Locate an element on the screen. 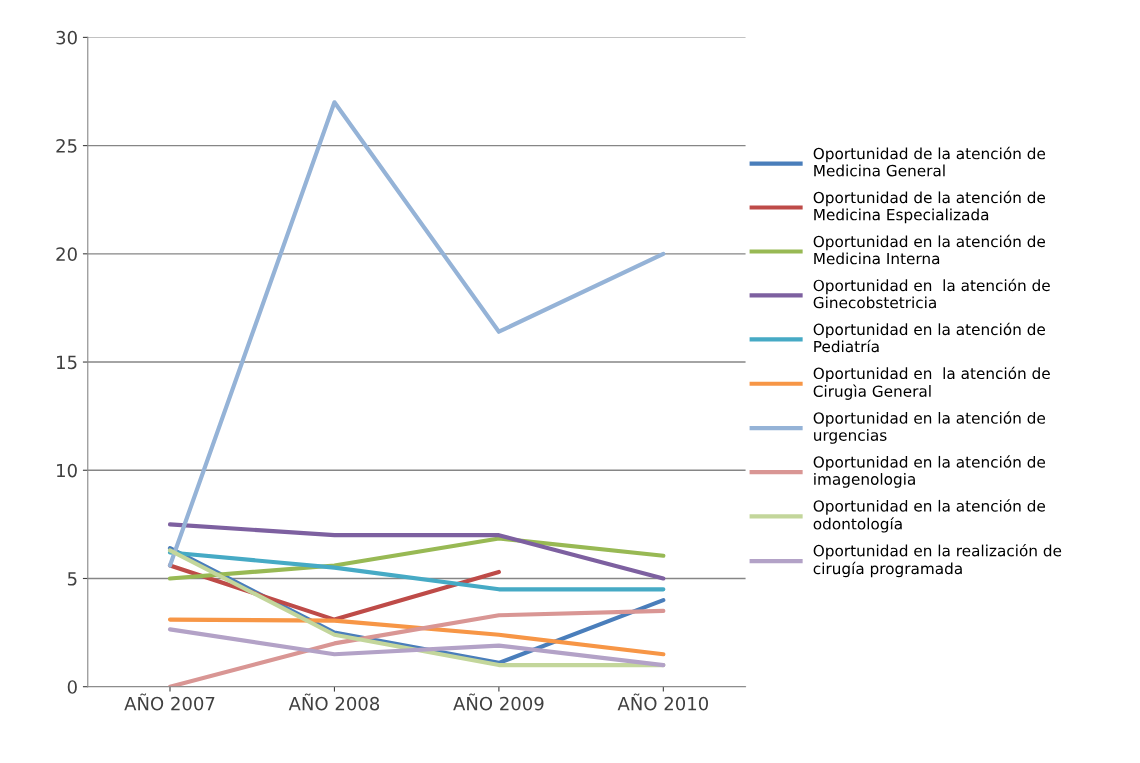 Image resolution: width=1140 pixels, height=763 pixels. legend-label: Oportunidad en la atención de imagenologia is located at coordinates (929, 471).